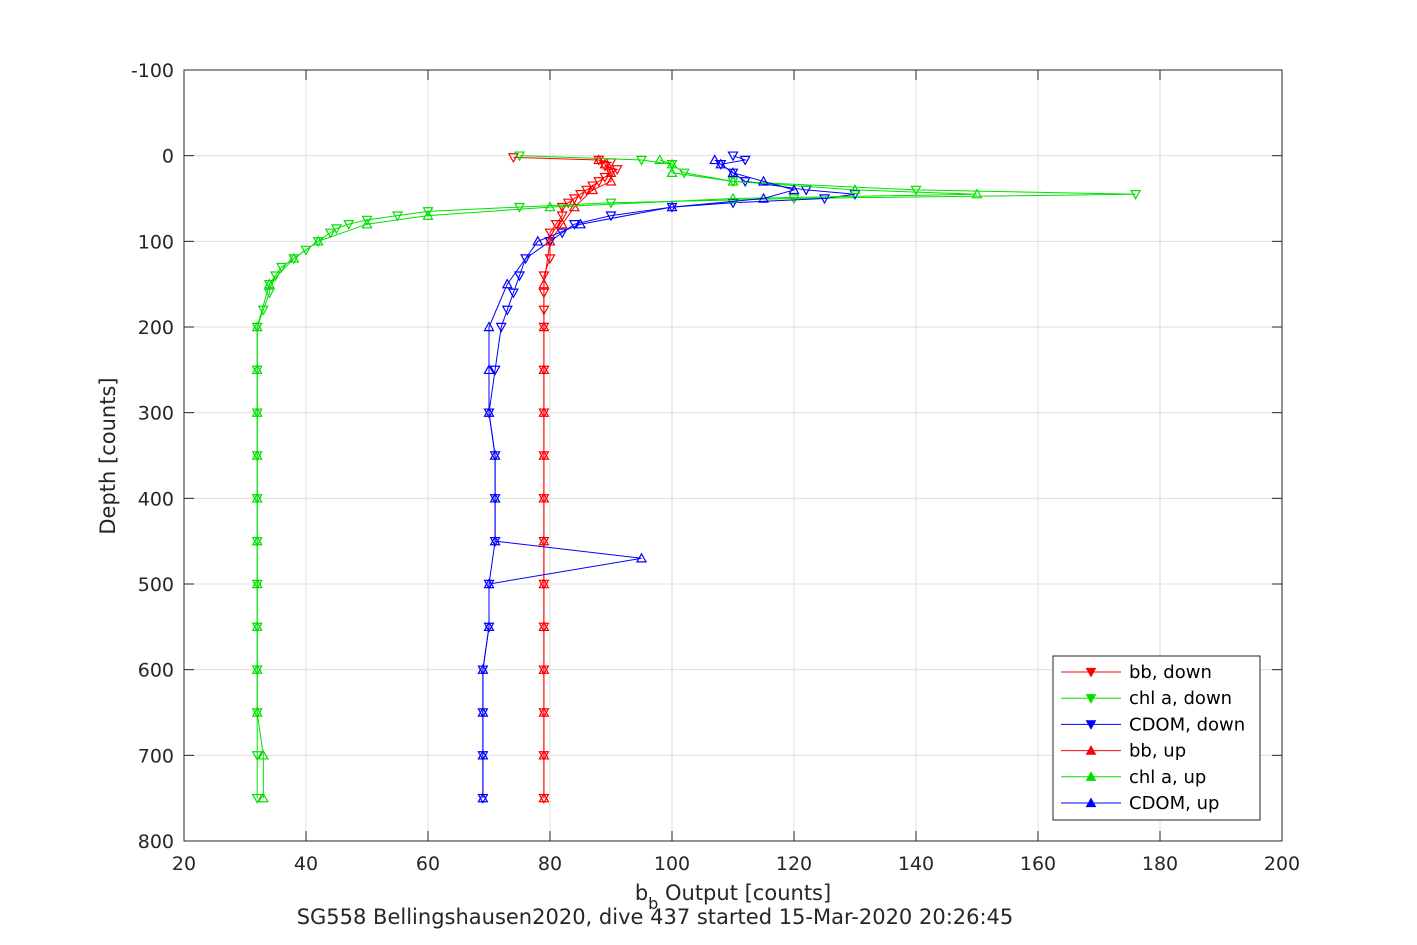 The image size is (1417, 945). What do you see at coordinates (744, 893) in the screenshot?
I see `x-axis-label-rest: Output [counts]` at bounding box center [744, 893].